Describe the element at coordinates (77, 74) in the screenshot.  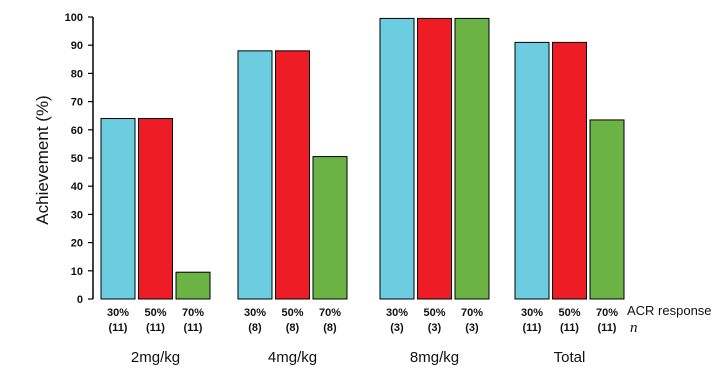
I see `y-tick-label: 80` at that location.